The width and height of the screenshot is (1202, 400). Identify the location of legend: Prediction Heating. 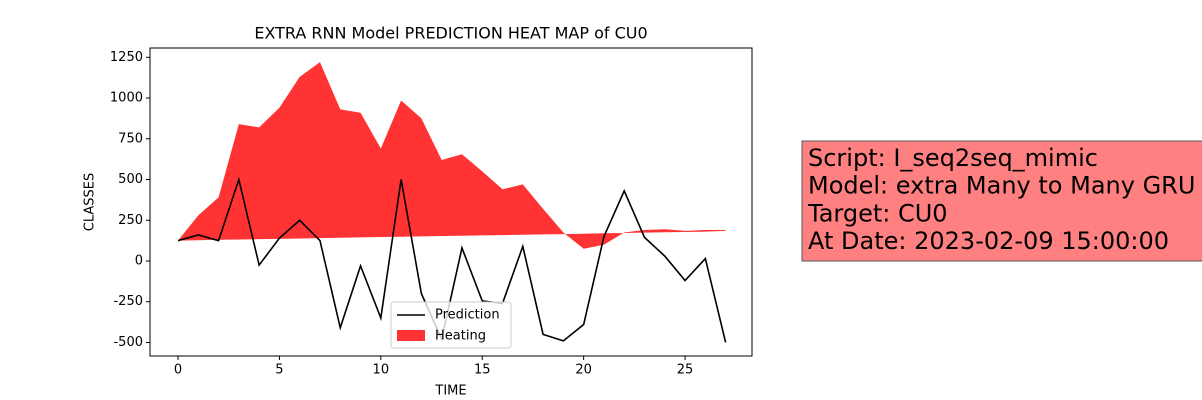
(451, 325).